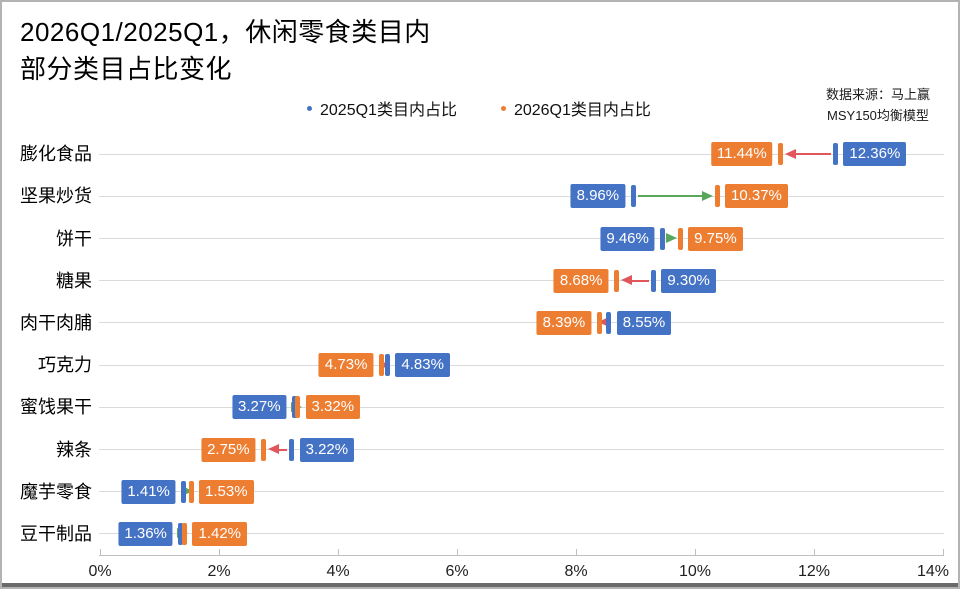 Image resolution: width=960 pixels, height=589 pixels. What do you see at coordinates (878, 105) in the screenshot?
I see `data-source-note: 数据来源：马上赢 MSY150均衡模型` at bounding box center [878, 105].